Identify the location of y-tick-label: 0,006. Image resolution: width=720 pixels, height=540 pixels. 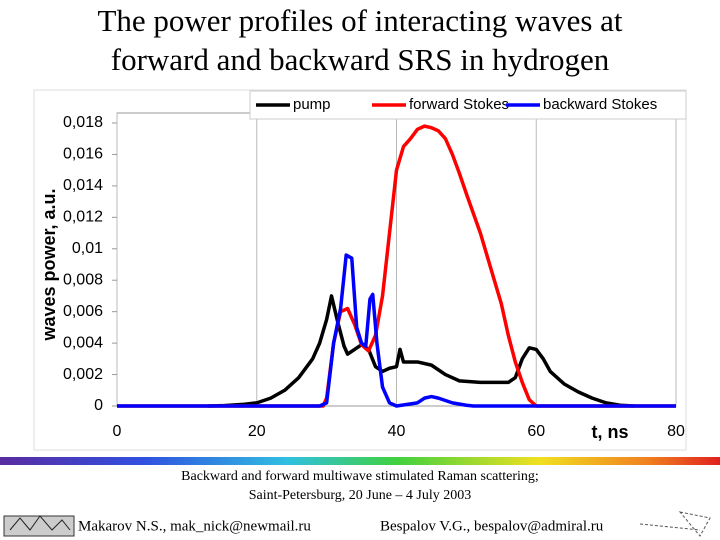
(83, 311).